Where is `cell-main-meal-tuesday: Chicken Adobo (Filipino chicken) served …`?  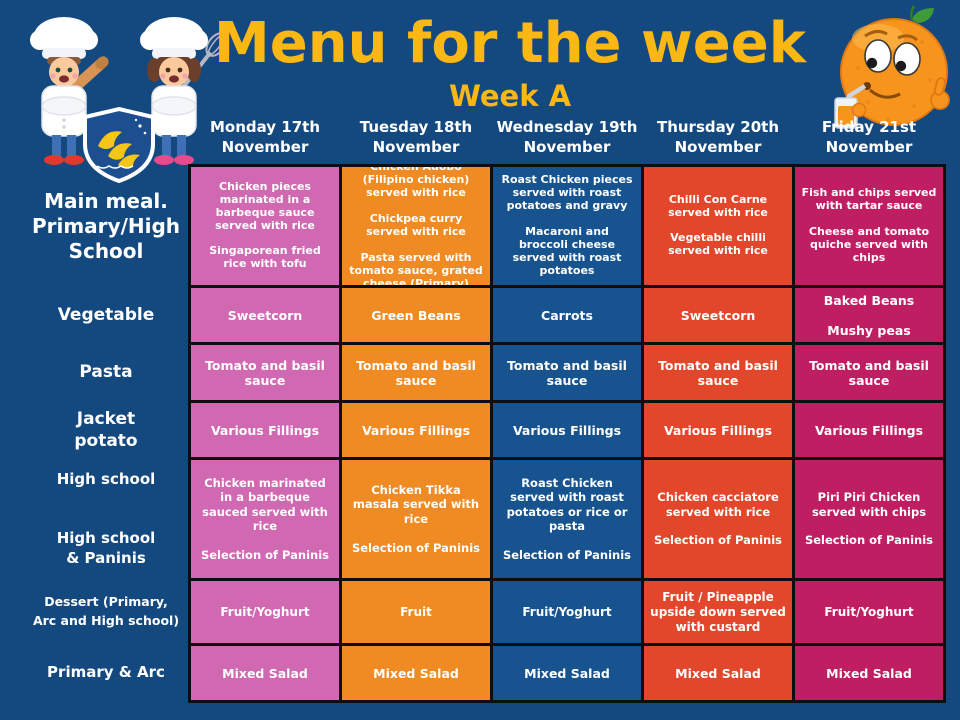 cell-main-meal-tuesday: Chicken Adobo (Filipino chicken) served … is located at coordinates (416, 226).